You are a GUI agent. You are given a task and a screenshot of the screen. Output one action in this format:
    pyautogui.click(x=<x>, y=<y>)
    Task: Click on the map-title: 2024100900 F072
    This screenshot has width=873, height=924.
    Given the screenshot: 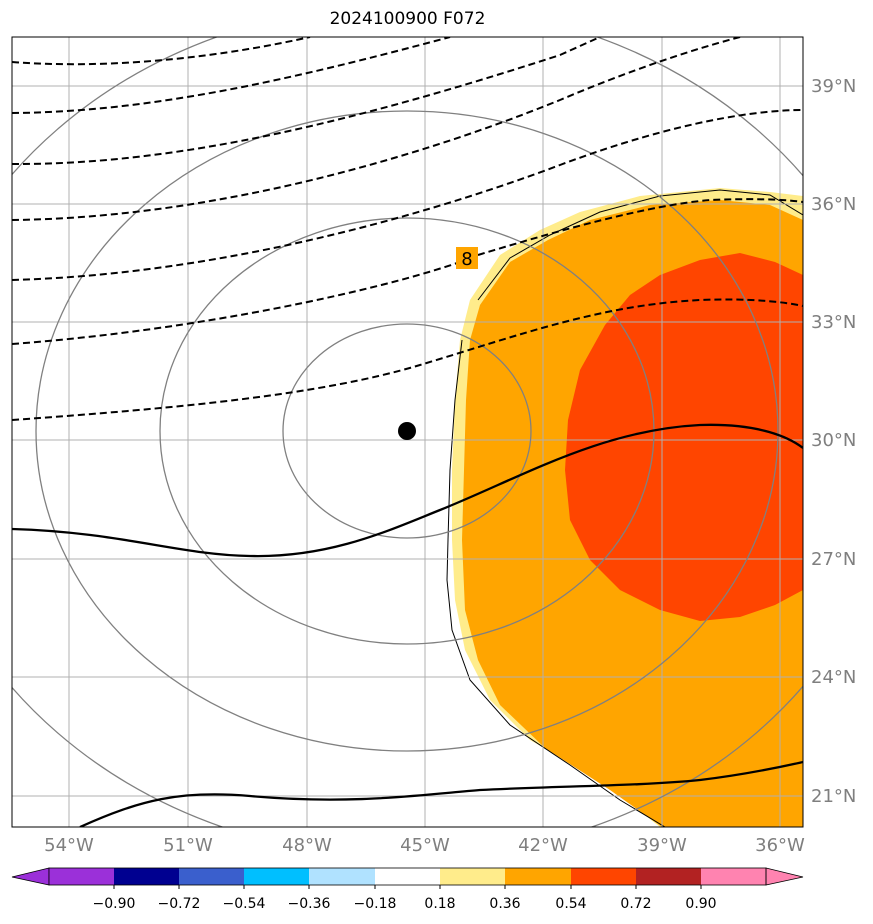 What is the action you would take?
    pyautogui.click(x=407, y=19)
    